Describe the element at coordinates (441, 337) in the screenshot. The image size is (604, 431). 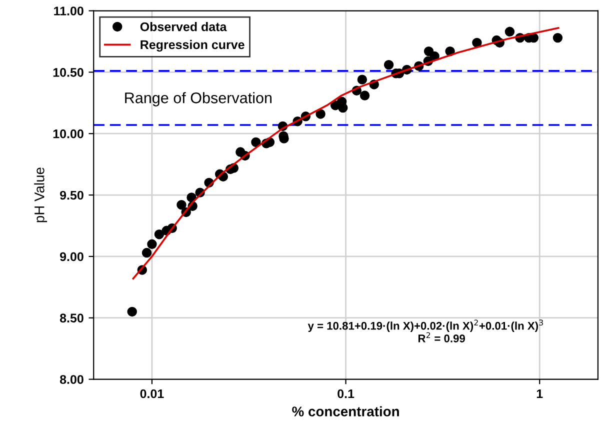
I see `annotation: R$^{2}$ = 0.99` at that location.